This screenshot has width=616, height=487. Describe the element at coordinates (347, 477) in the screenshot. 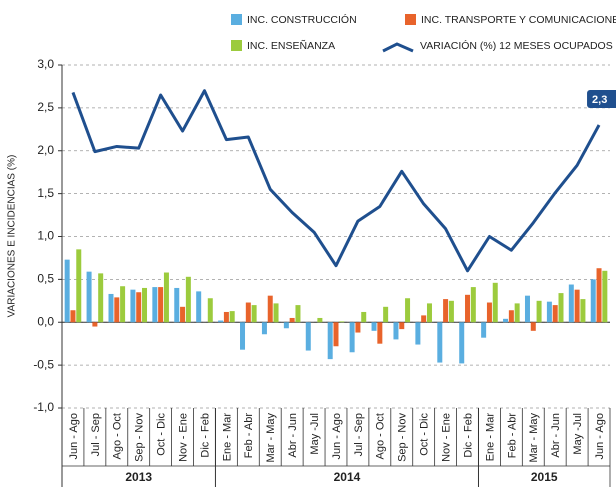

I see `group-label: 2014` at that location.